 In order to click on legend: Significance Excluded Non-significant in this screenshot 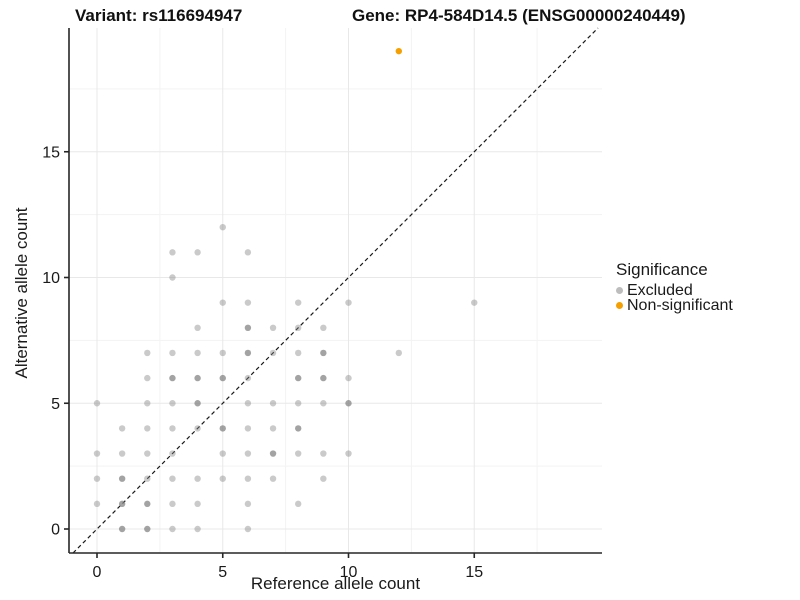, I will do `click(674, 287)`.